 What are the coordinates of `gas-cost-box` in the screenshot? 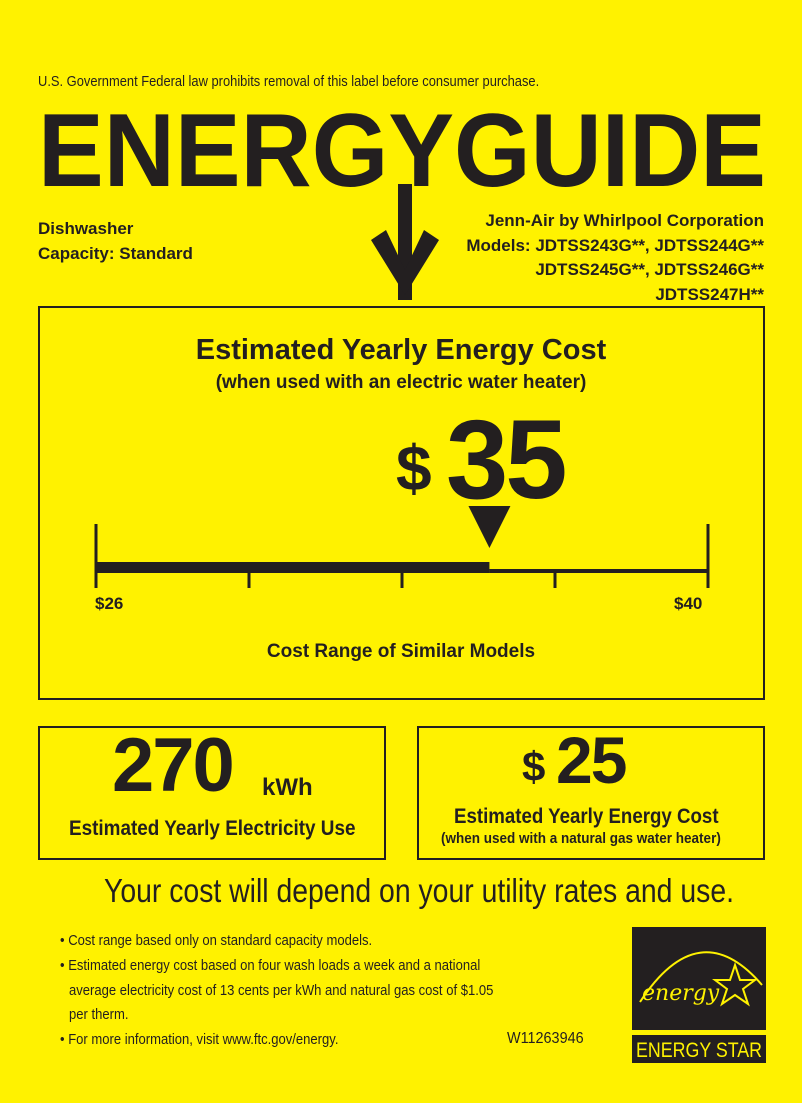 It's located at (591, 793).